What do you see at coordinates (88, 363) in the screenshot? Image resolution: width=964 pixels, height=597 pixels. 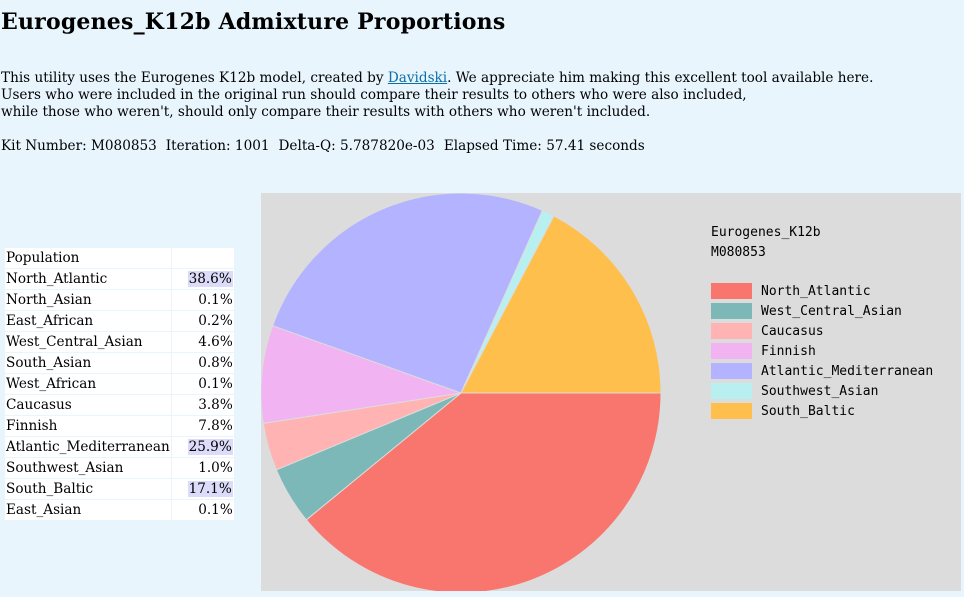 I see `population-name: South_Asian` at bounding box center [88, 363].